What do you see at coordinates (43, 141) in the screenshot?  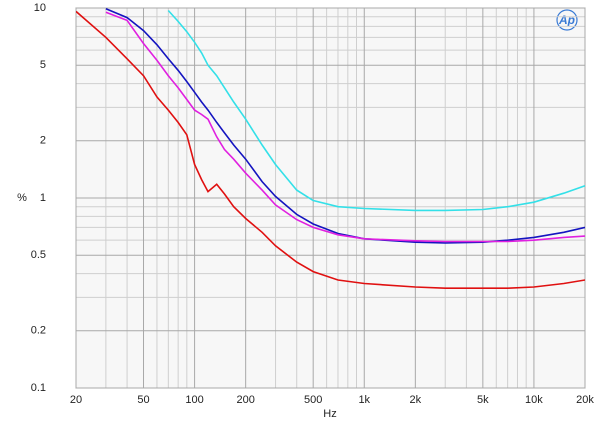 I see `y-tick-label: 2` at bounding box center [43, 141].